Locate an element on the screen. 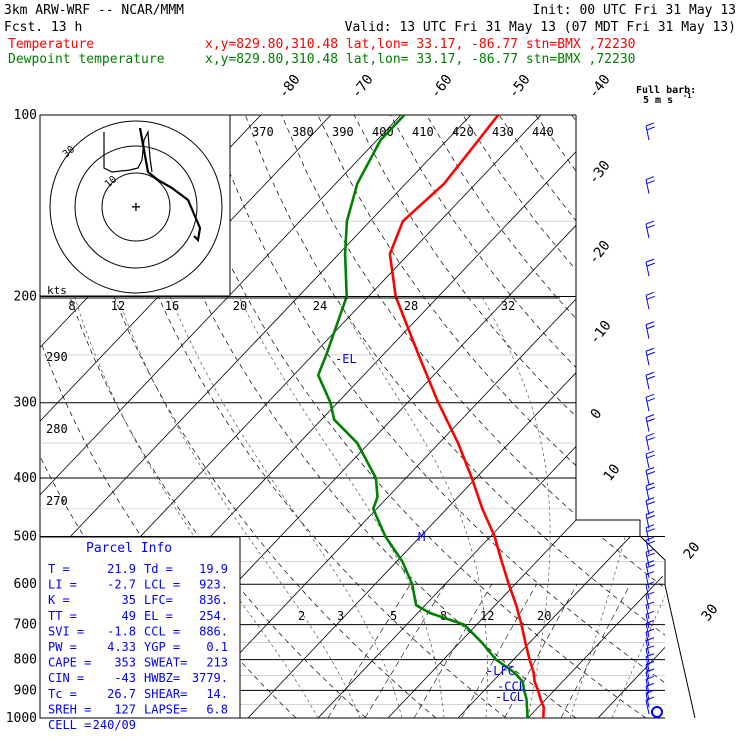  parcel-value: 49 is located at coordinates (129, 616).